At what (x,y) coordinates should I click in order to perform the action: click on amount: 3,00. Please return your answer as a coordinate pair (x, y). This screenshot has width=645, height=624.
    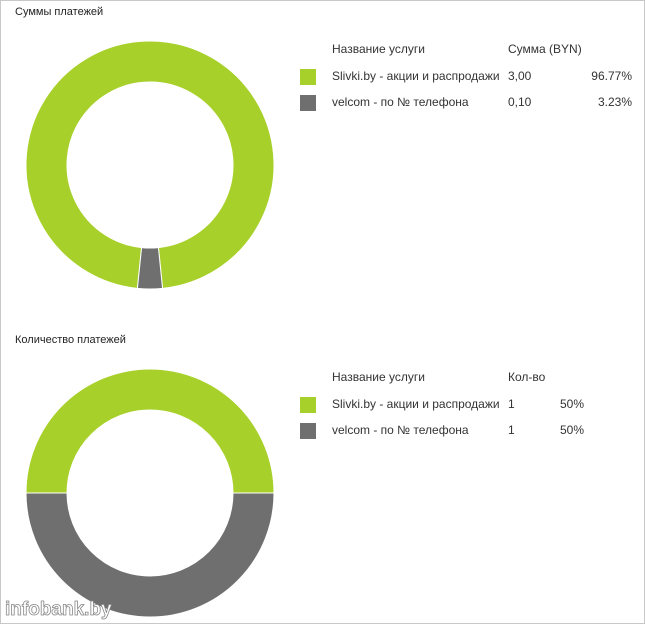
    Looking at the image, I should click on (520, 76).